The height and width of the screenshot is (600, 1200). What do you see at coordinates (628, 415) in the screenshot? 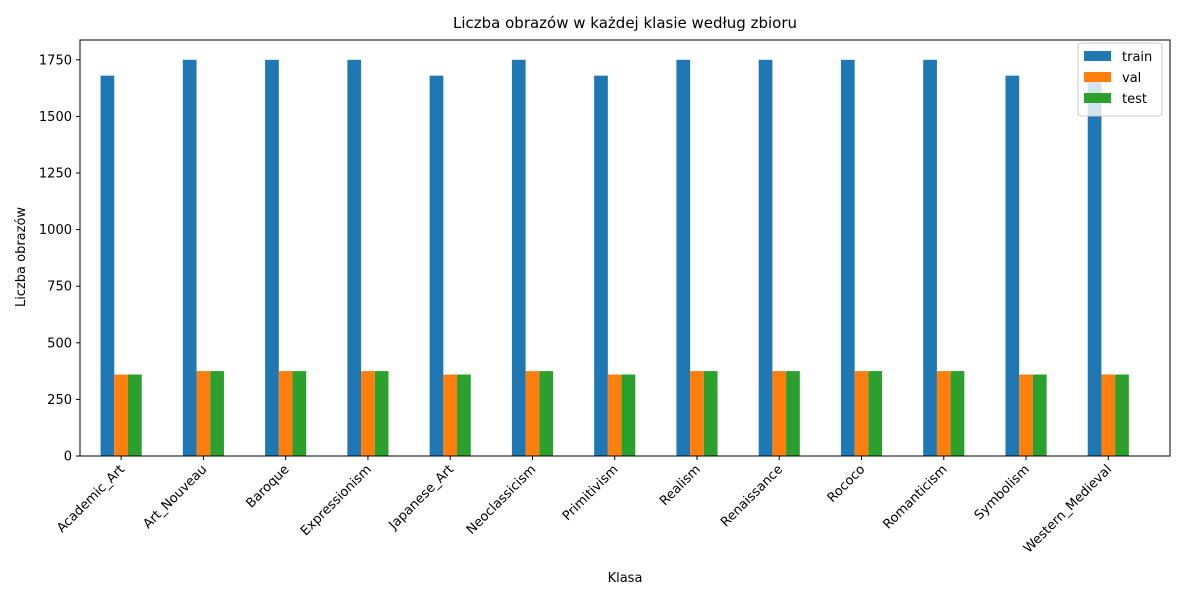
I see `bar-test-Primitivism` at bounding box center [628, 415].